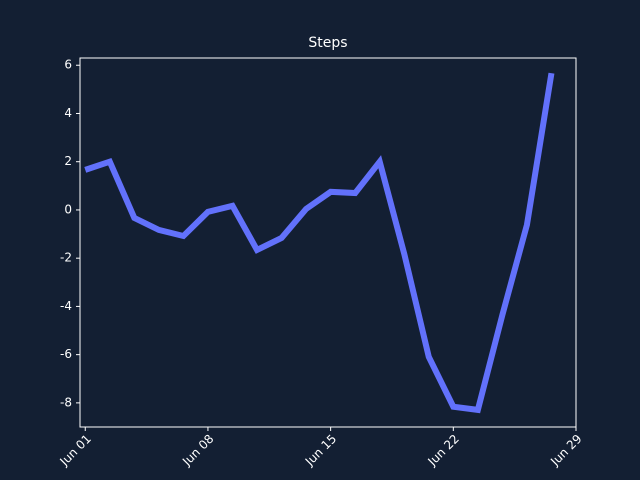 The height and width of the screenshot is (480, 640). I want to click on y-tick-label: -4, so click(66, 306).